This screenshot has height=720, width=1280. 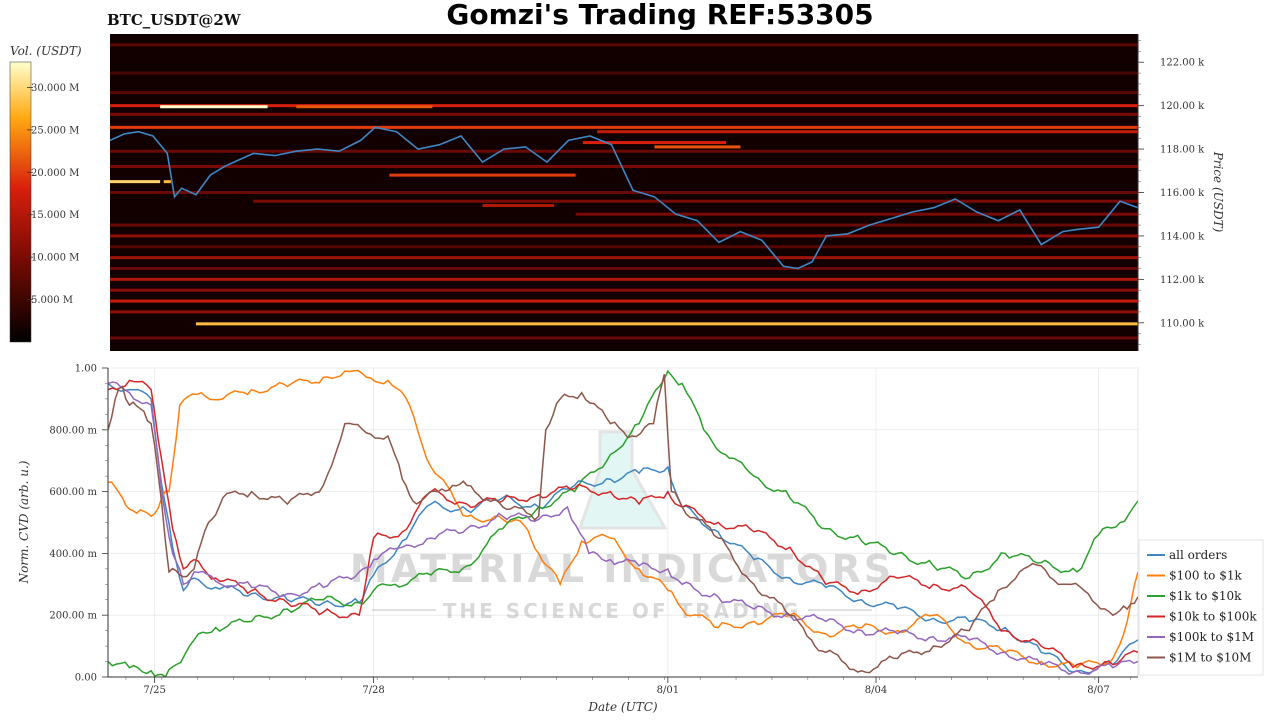 What do you see at coordinates (20, 202) in the screenshot?
I see `colorbar-gradient` at bounding box center [20, 202].